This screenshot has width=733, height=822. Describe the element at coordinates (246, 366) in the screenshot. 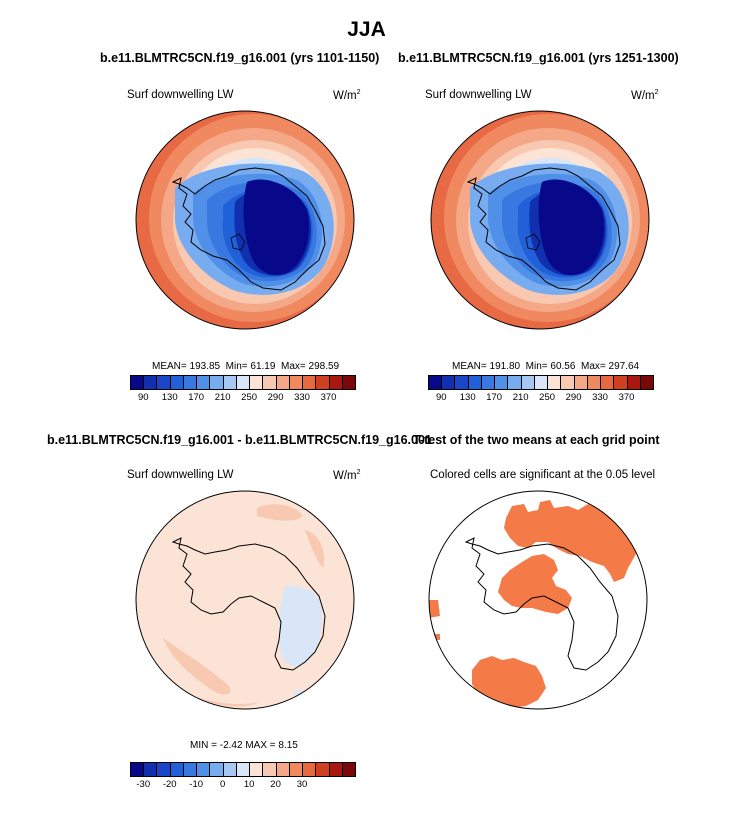

I see `stats-p1: MEAN= 193.85 Min= 61.19 Max= 298.59` at that location.